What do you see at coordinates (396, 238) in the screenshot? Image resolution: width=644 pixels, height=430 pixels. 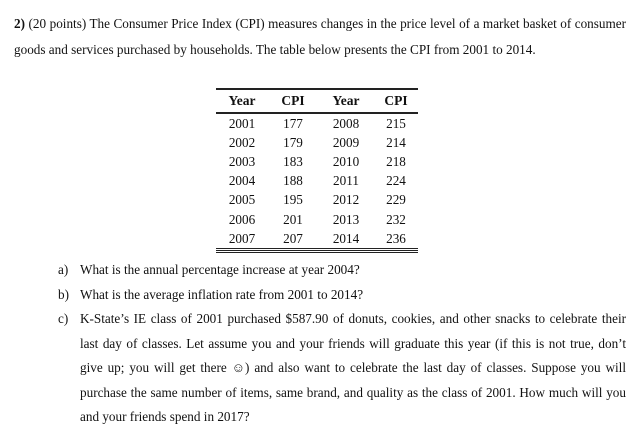 I see `cell-cpi: 236` at bounding box center [396, 238].